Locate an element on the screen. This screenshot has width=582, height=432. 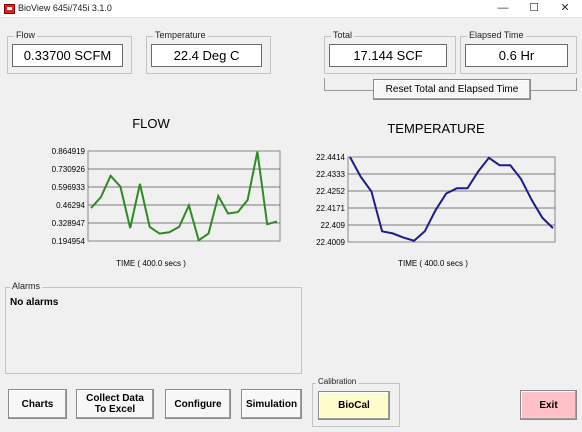
title-bar: BioView 645i/745i 3.1.0 — ☐ ✕ is located at coordinates (291, 9).